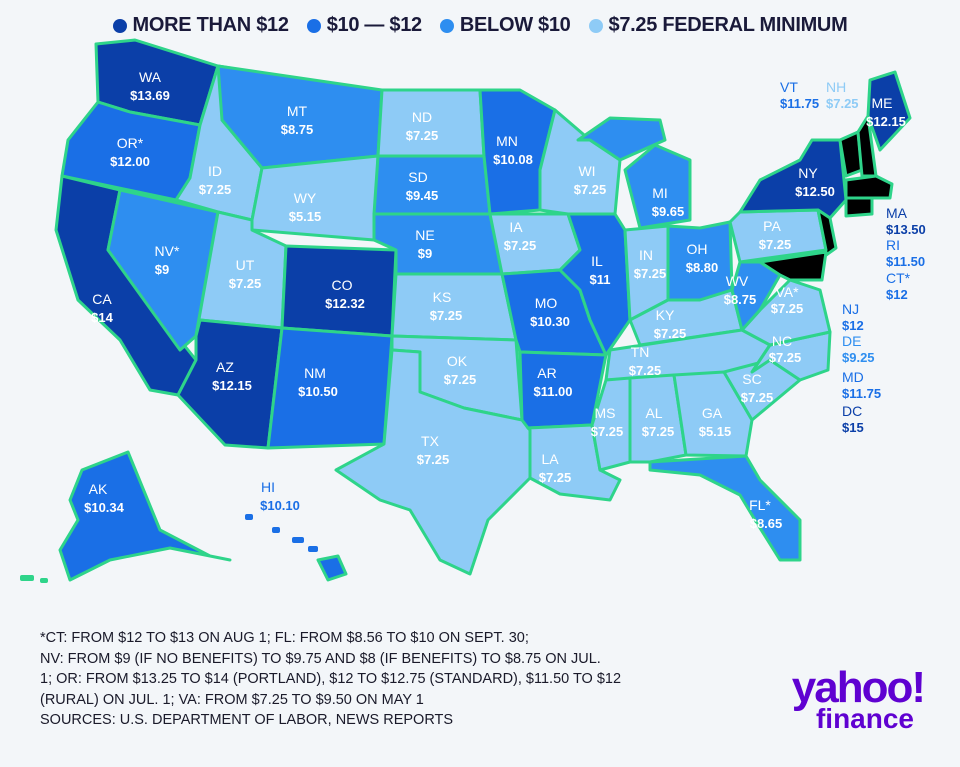 The width and height of the screenshot is (960, 767). Describe the element at coordinates (550, 321) in the screenshot. I see `label-MO-value: $10.30` at that location.